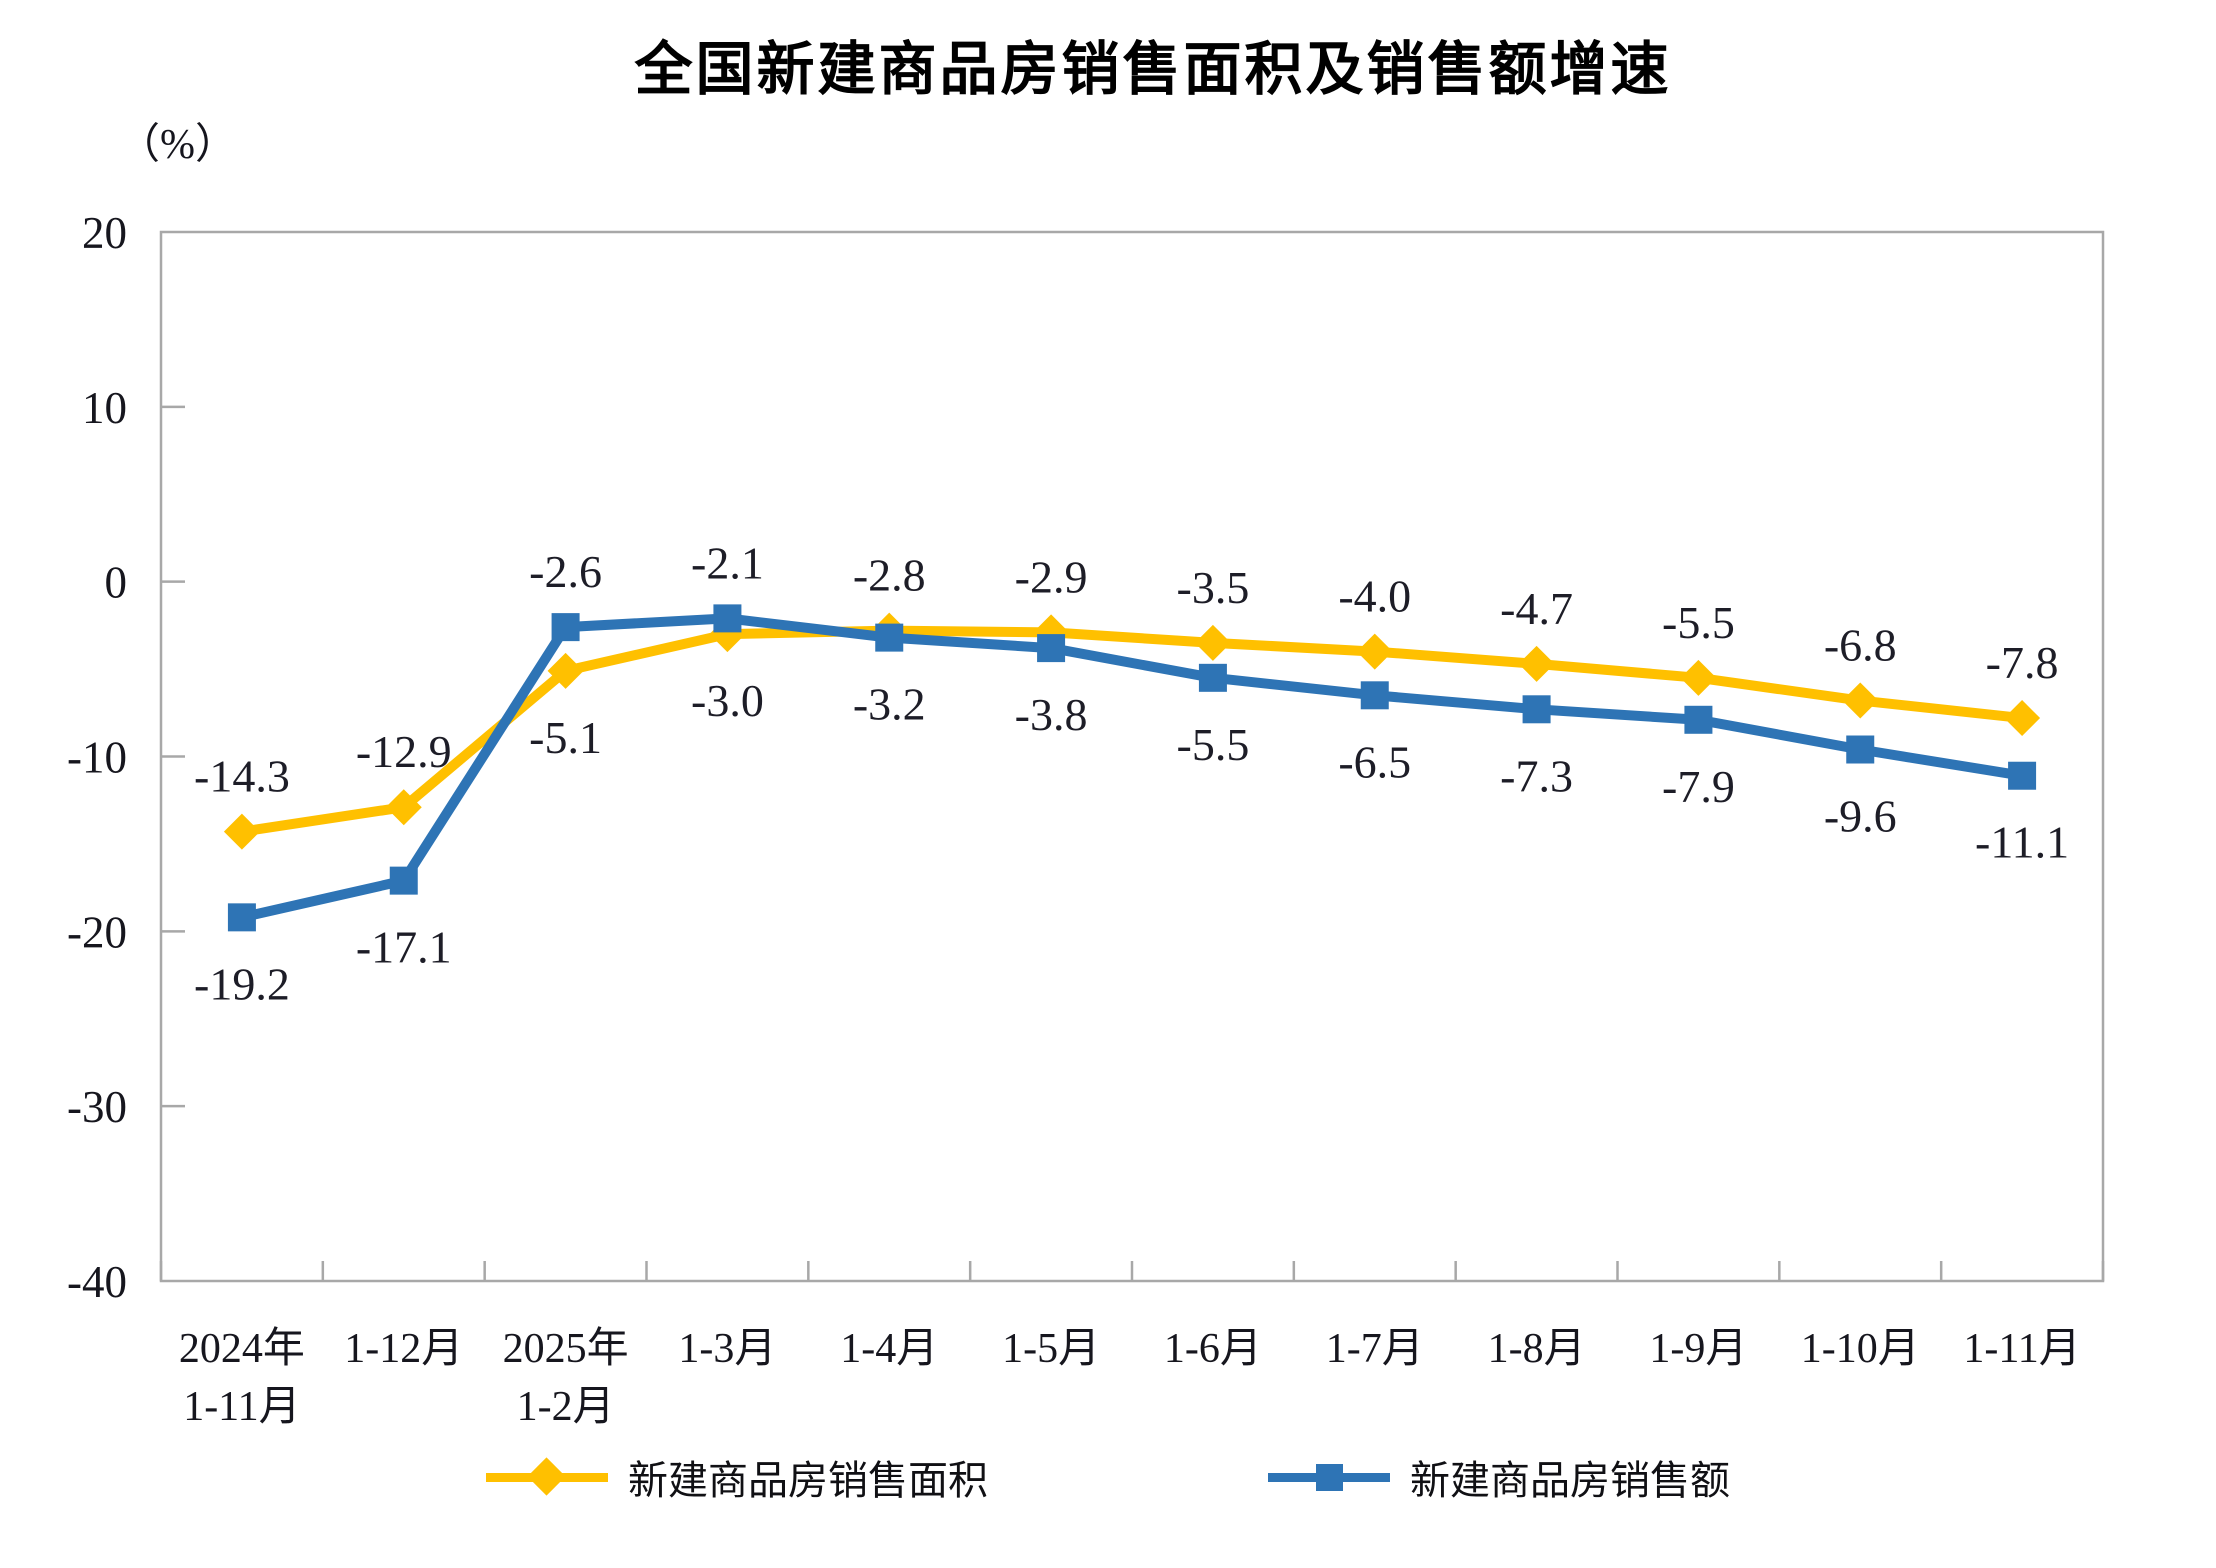 This screenshot has width=2216, height=1568. I want to click on data-label: -7.9, so click(1698, 786).